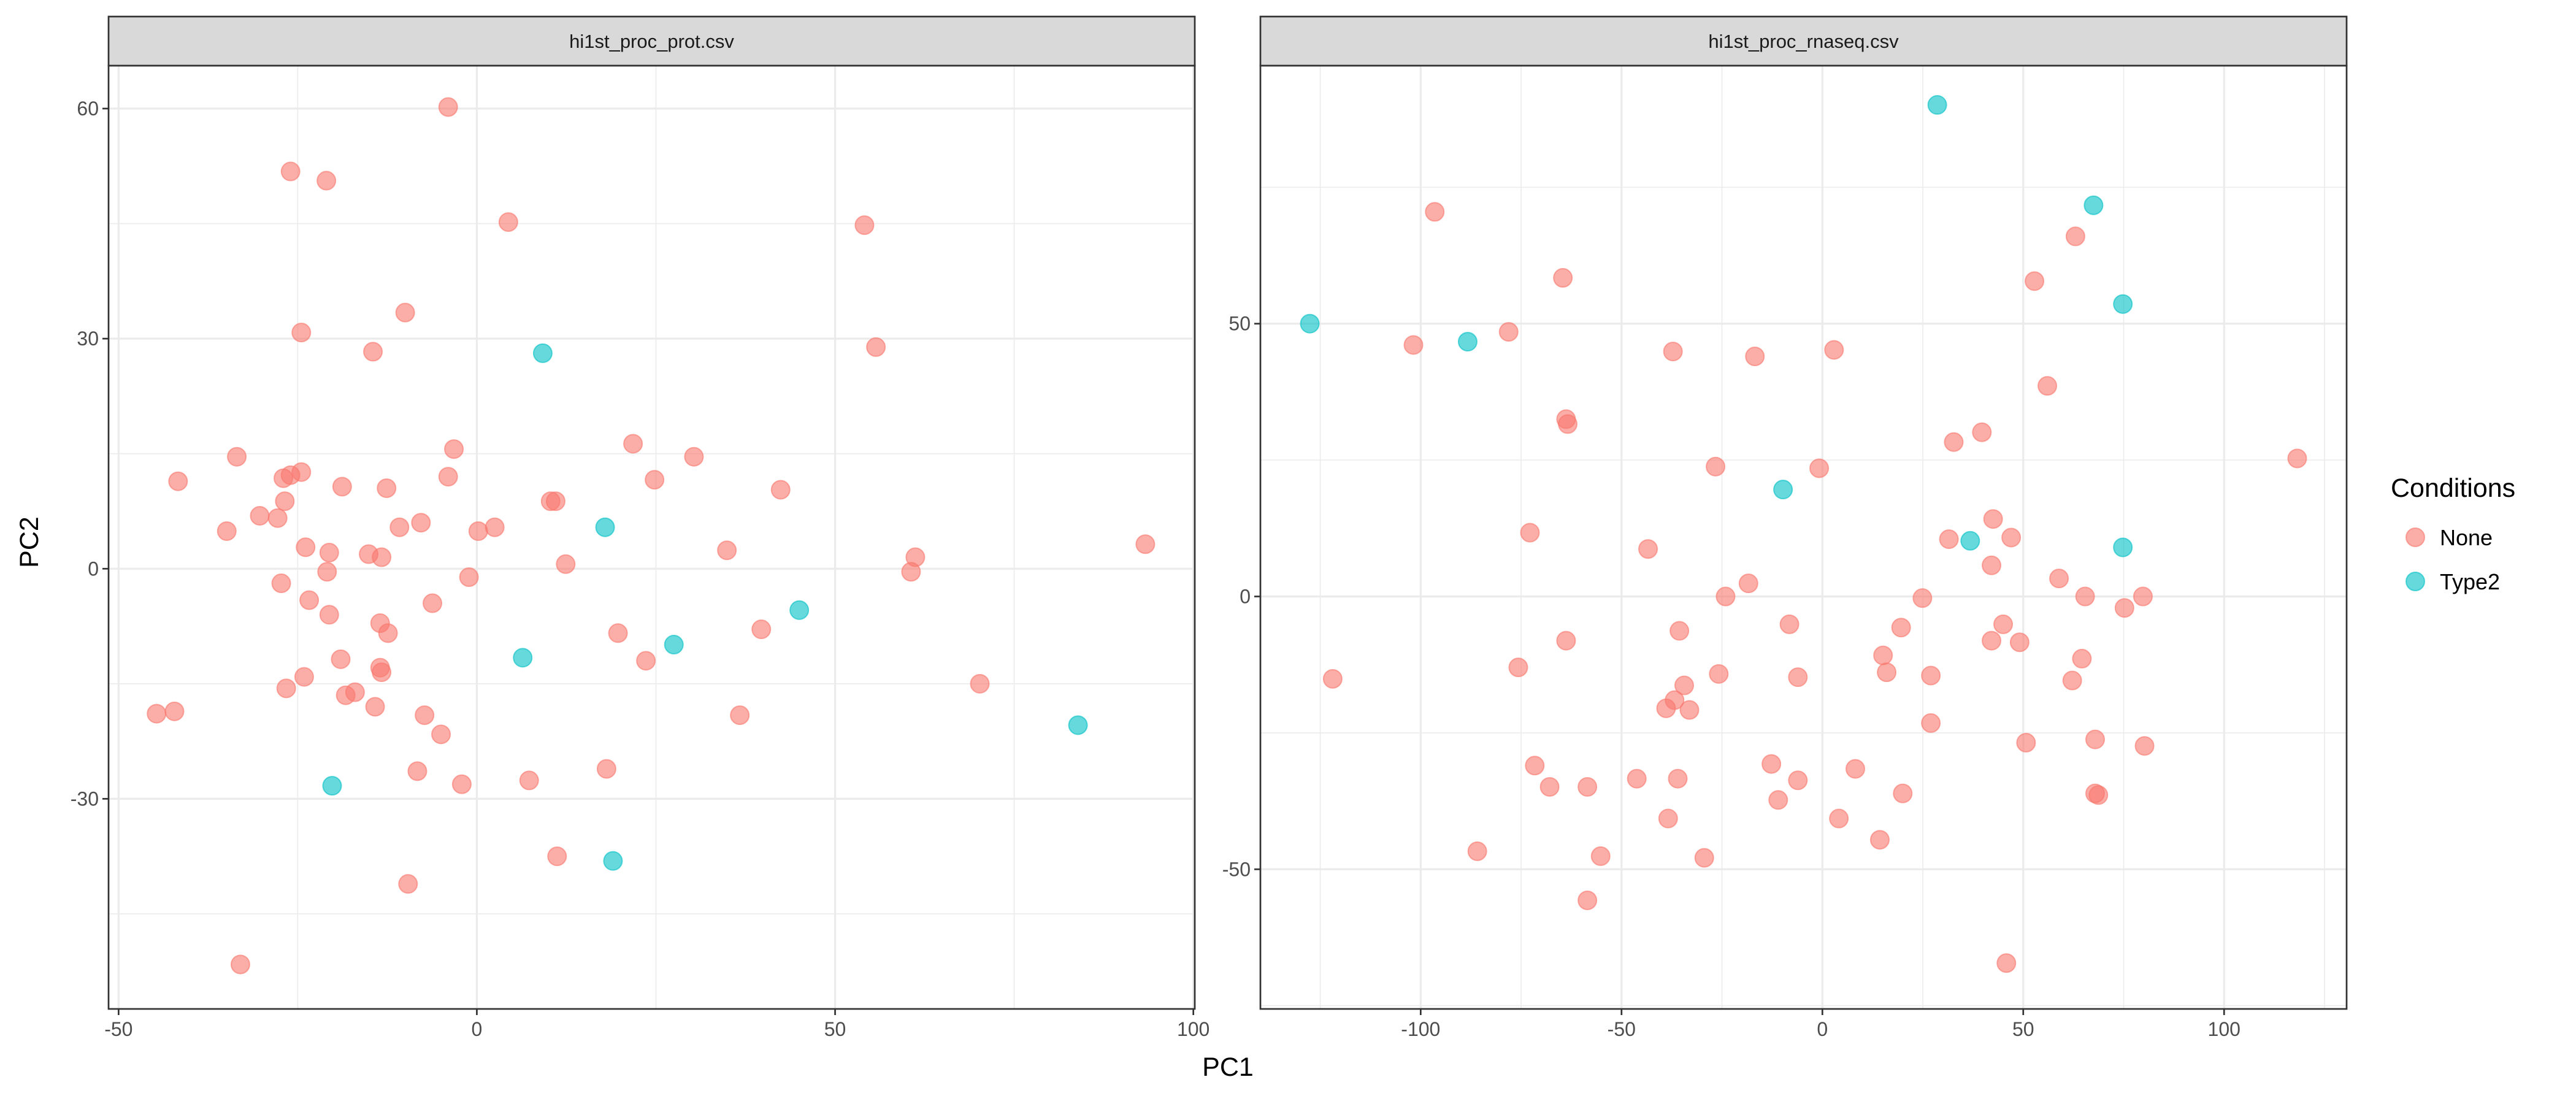  What do you see at coordinates (2470, 581) in the screenshot?
I see `legend-label-type2: Type2` at bounding box center [2470, 581].